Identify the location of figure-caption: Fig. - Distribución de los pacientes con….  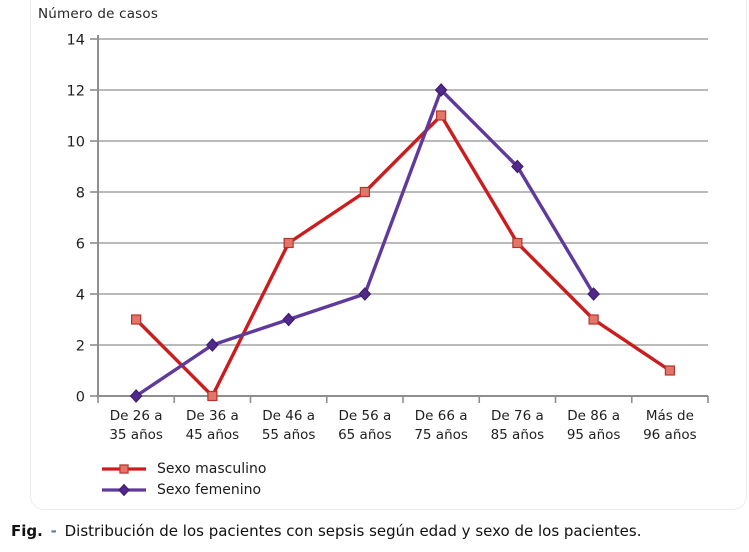
(379, 531).